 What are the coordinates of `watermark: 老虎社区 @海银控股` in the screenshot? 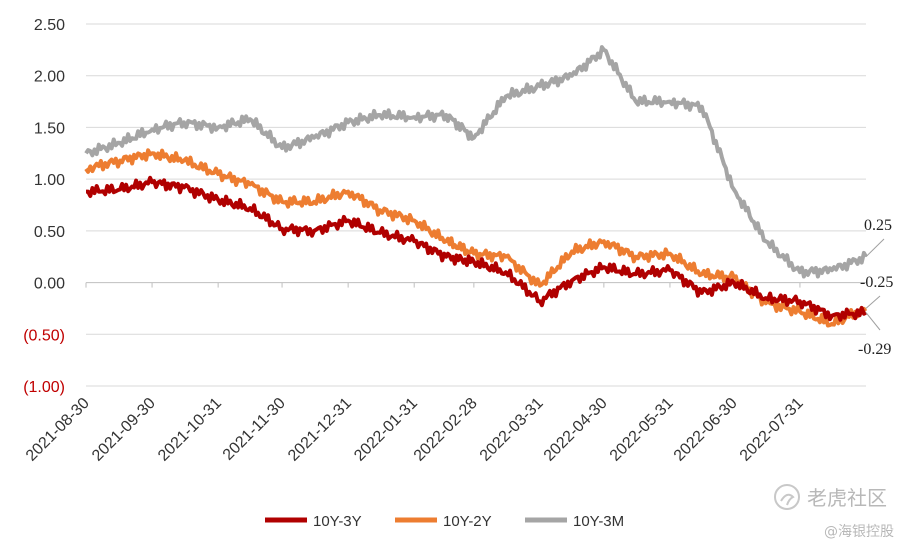 It's located at (834, 512).